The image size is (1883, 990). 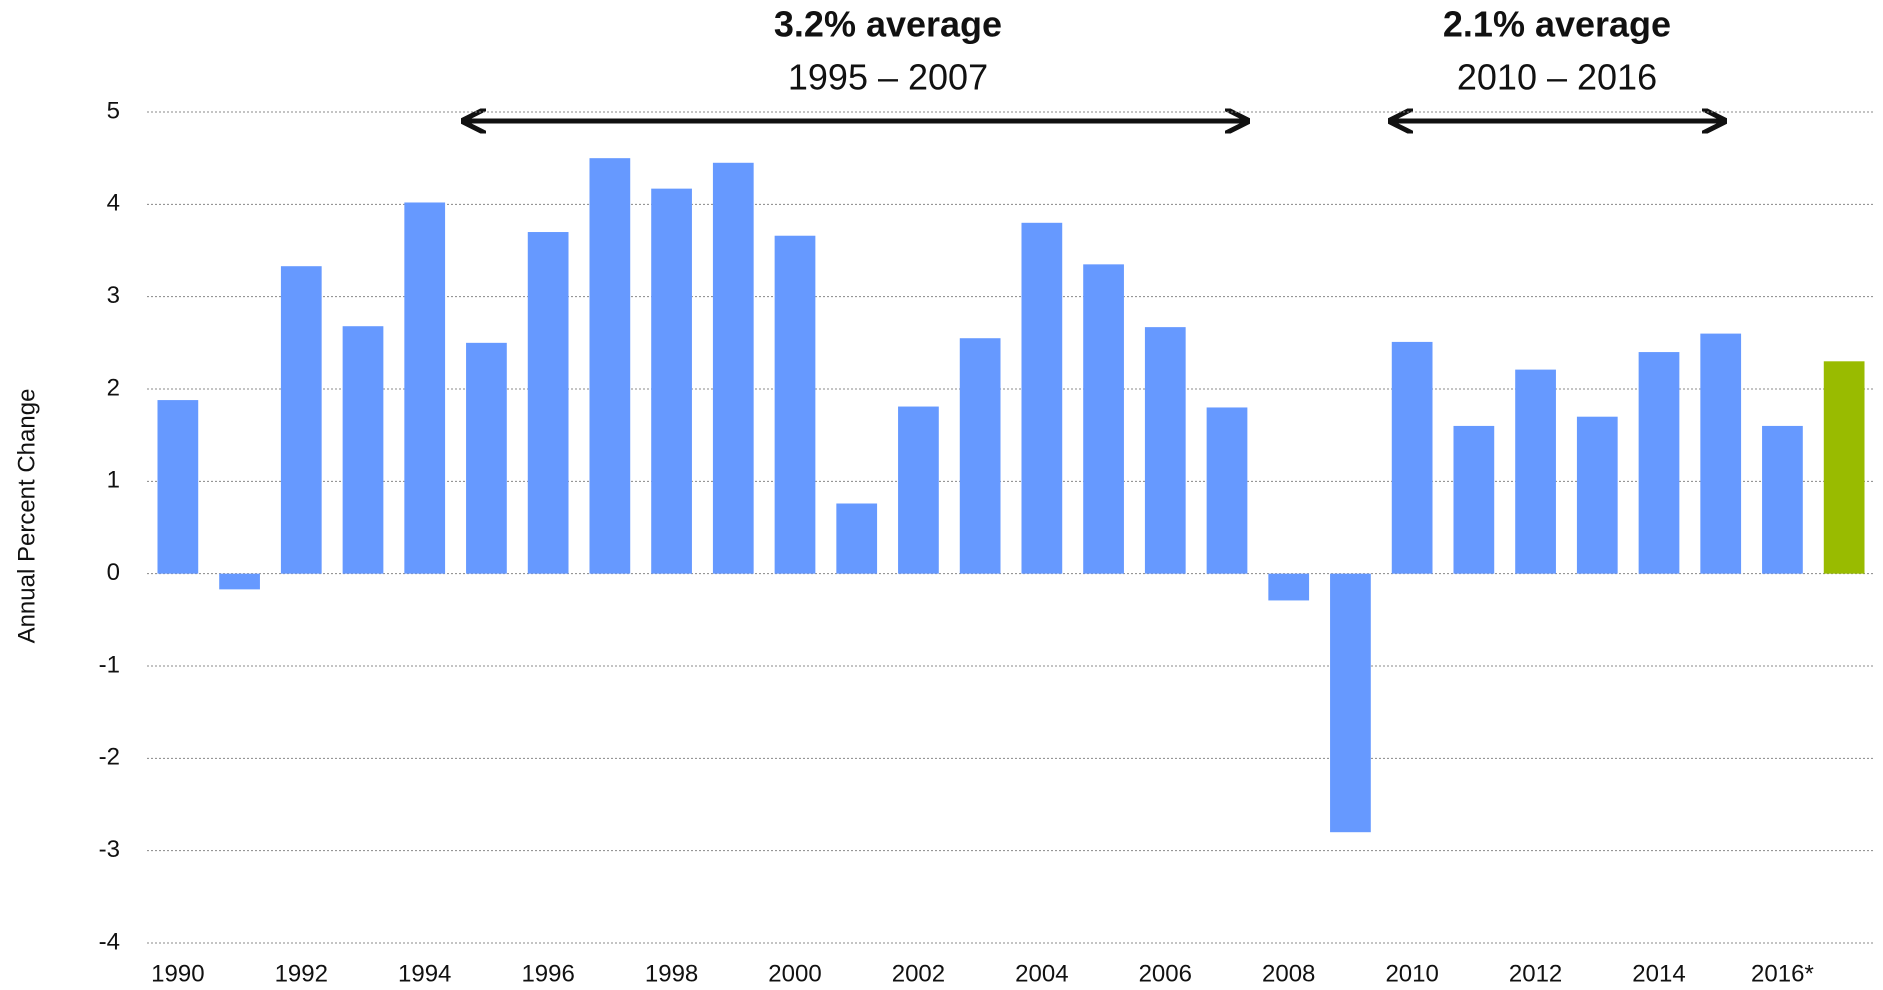 I want to click on y-tick-label: -2, so click(x=109, y=757).